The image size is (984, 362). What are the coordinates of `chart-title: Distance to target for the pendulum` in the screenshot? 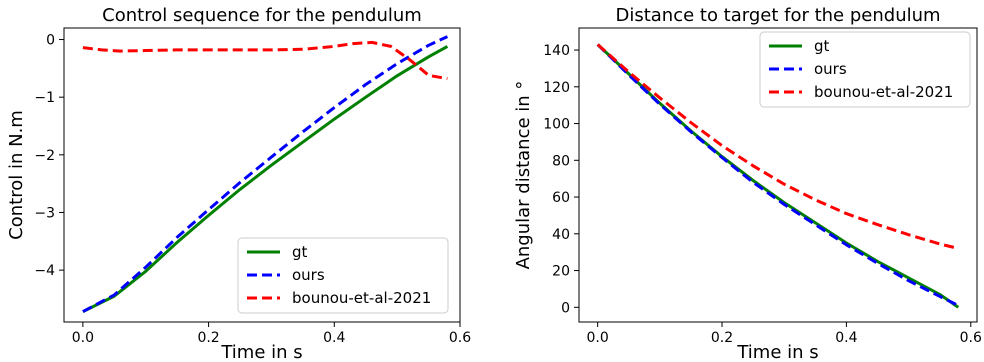 It's located at (777, 15).